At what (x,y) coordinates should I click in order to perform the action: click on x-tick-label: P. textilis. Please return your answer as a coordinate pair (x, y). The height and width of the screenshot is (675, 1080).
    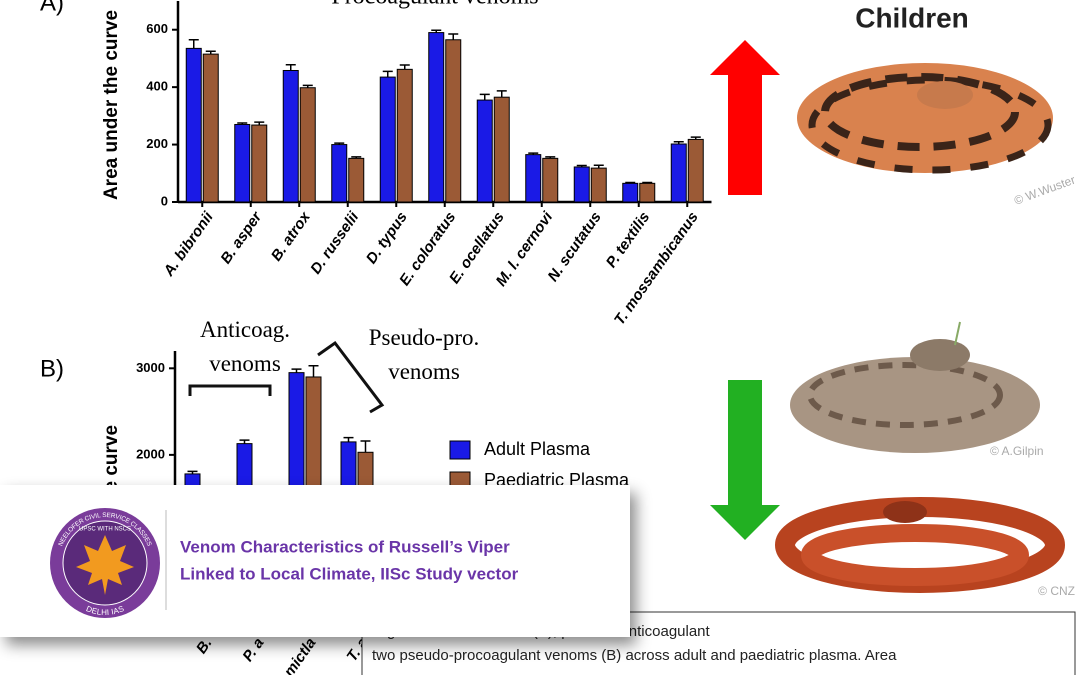
    Looking at the image, I should click on (628, 240).